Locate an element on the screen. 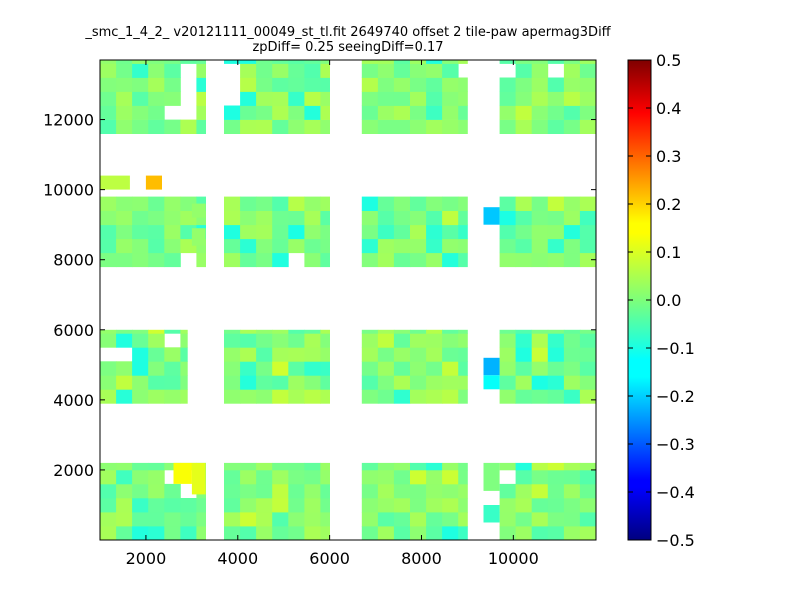  colorbar-tick-label: 0.1 is located at coordinates (668, 252).